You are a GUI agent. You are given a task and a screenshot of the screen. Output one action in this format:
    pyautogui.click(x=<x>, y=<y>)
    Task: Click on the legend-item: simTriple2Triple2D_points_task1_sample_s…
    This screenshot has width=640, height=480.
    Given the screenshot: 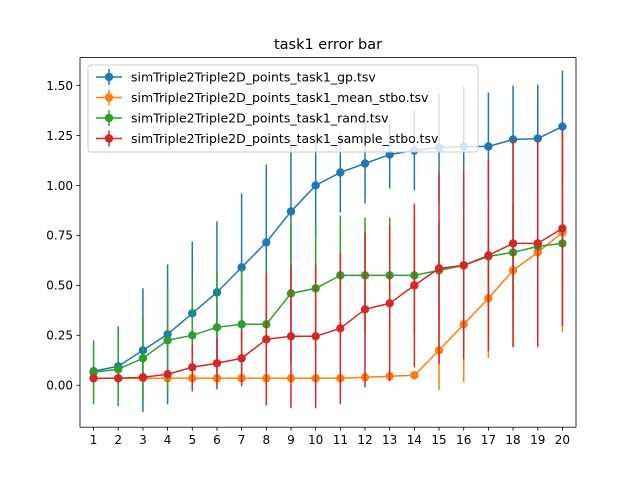 What is the action you would take?
    pyautogui.click(x=267, y=138)
    